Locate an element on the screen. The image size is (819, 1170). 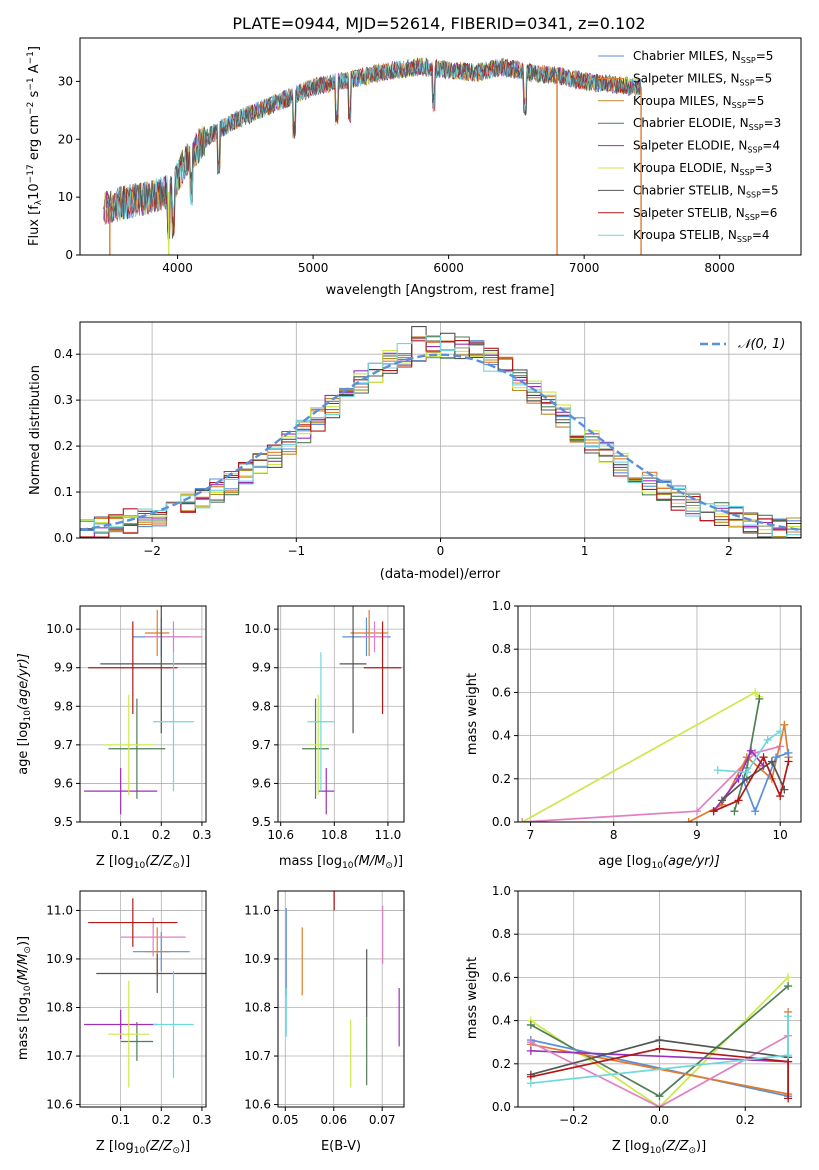
histogram-x-tick-label: −2 is located at coordinates (152, 551).